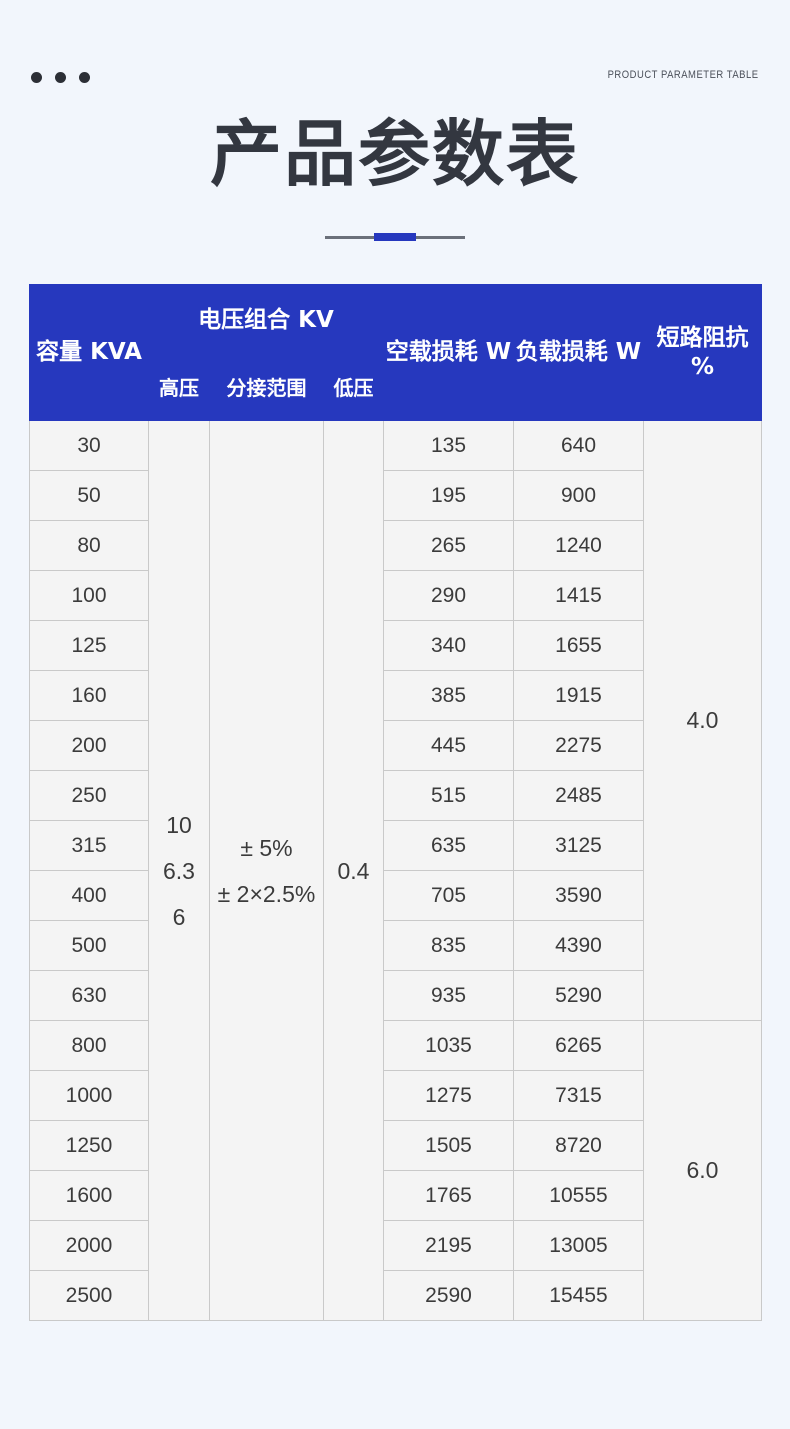 This screenshot has height=1429, width=790. What do you see at coordinates (448, 1095) in the screenshot?
I see `cell-no-load-loss: 1275` at bounding box center [448, 1095].